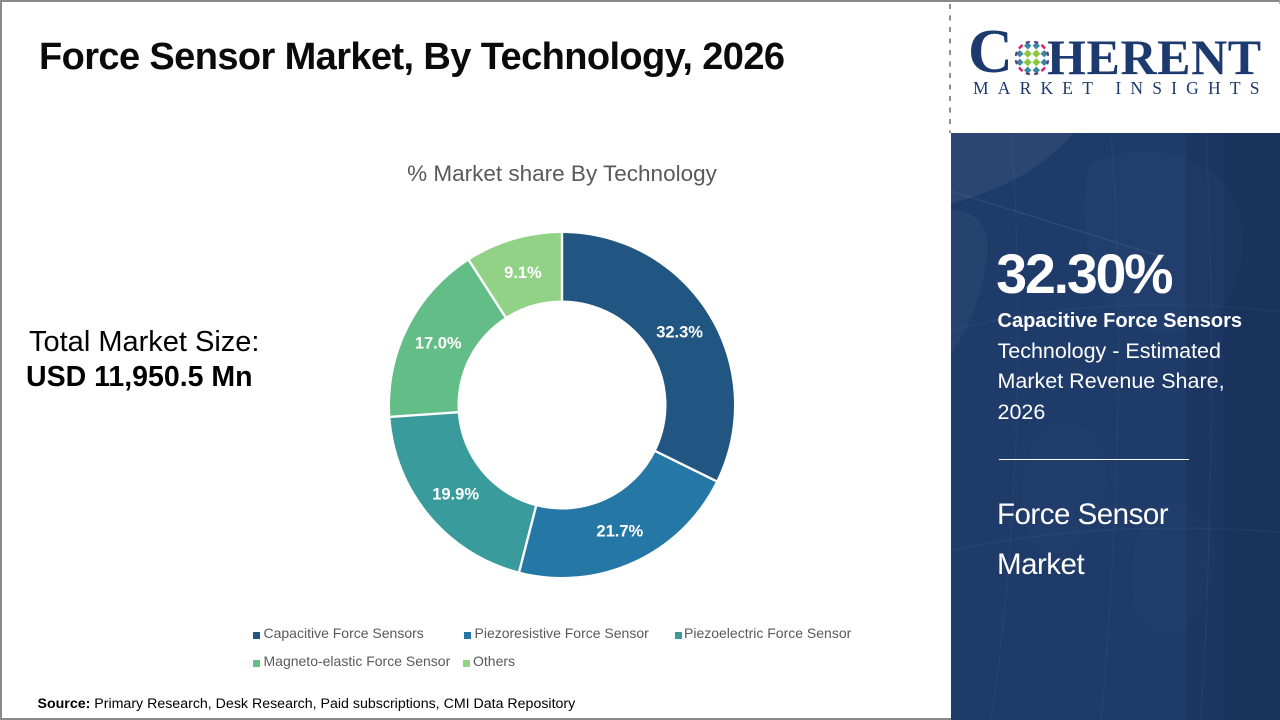 This screenshot has height=720, width=1280. Describe the element at coordinates (523, 273) in the screenshot. I see `svg-text: 9.1%` at that location.